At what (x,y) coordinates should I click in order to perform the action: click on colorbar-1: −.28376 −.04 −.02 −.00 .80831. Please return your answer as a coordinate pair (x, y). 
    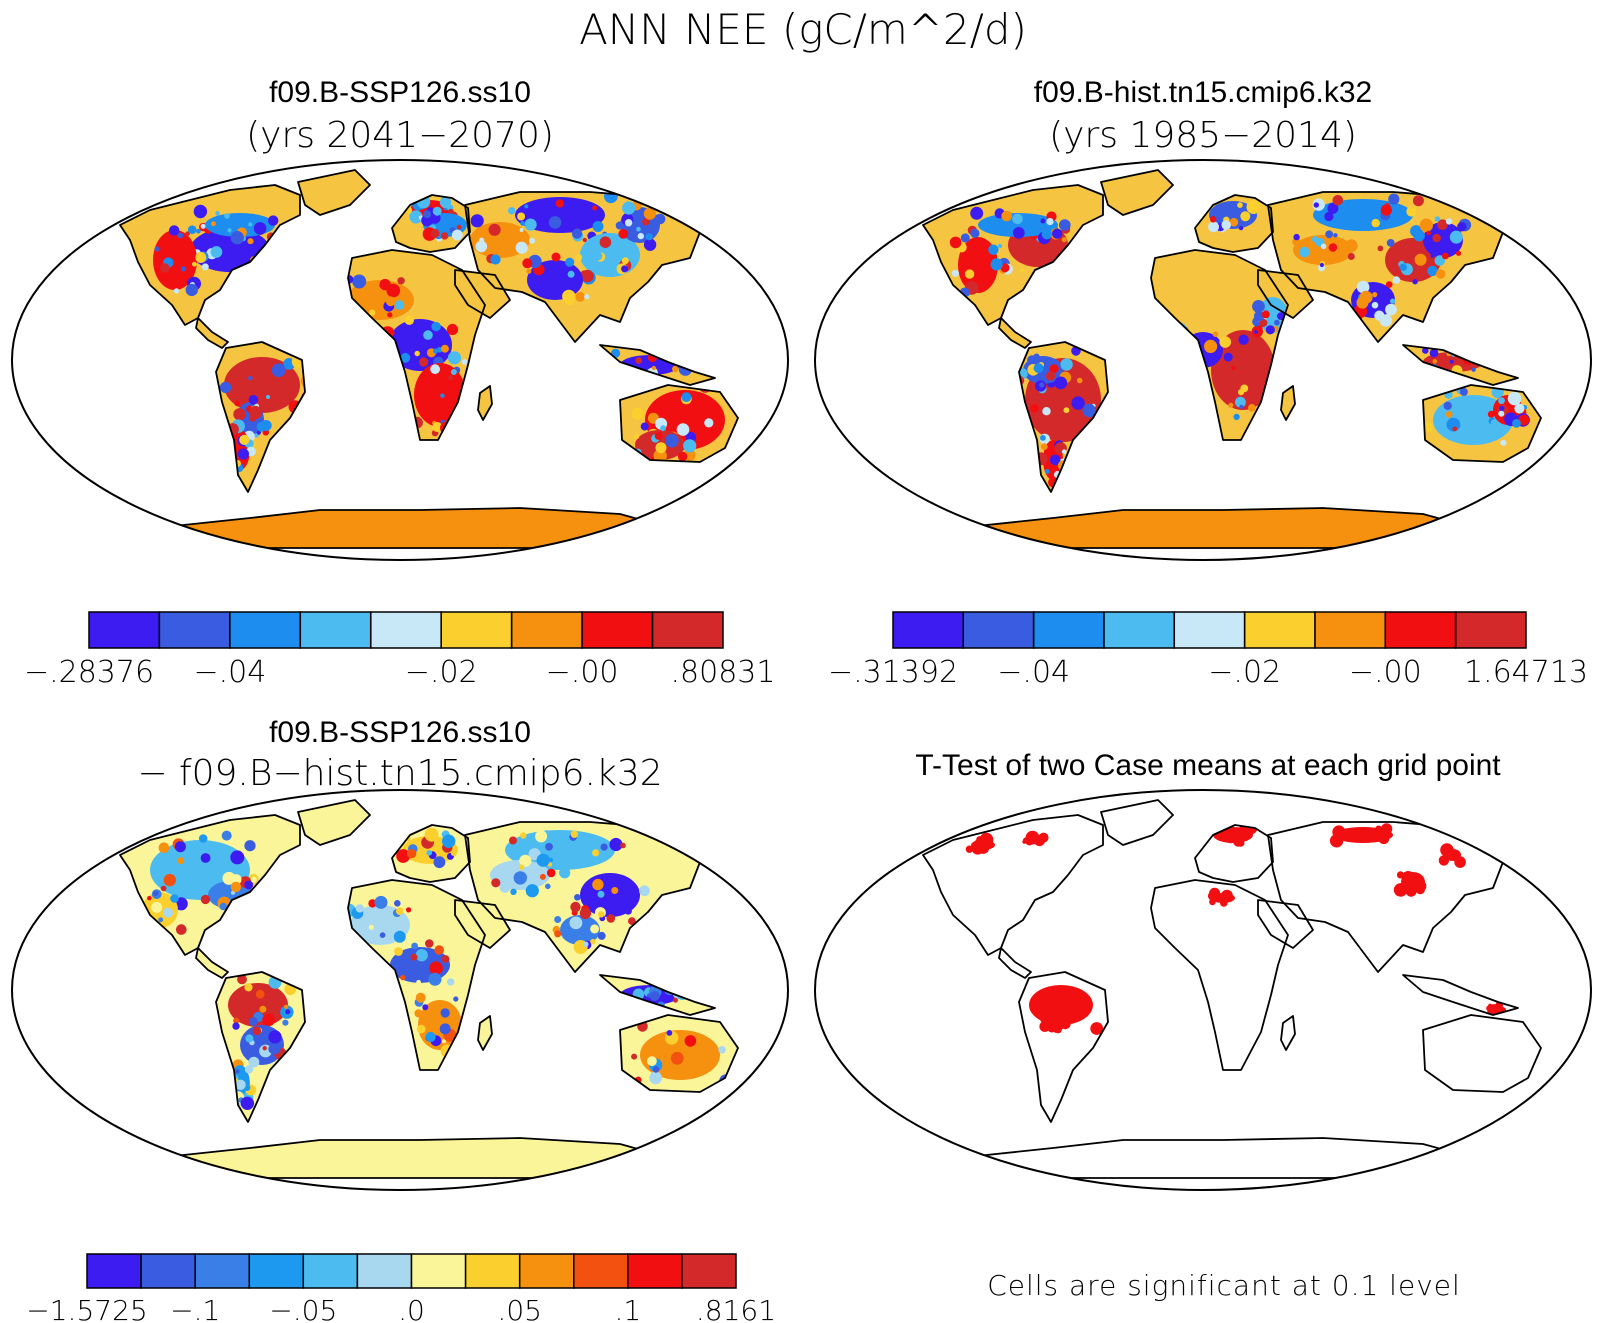
    Looking at the image, I should click on (399, 650).